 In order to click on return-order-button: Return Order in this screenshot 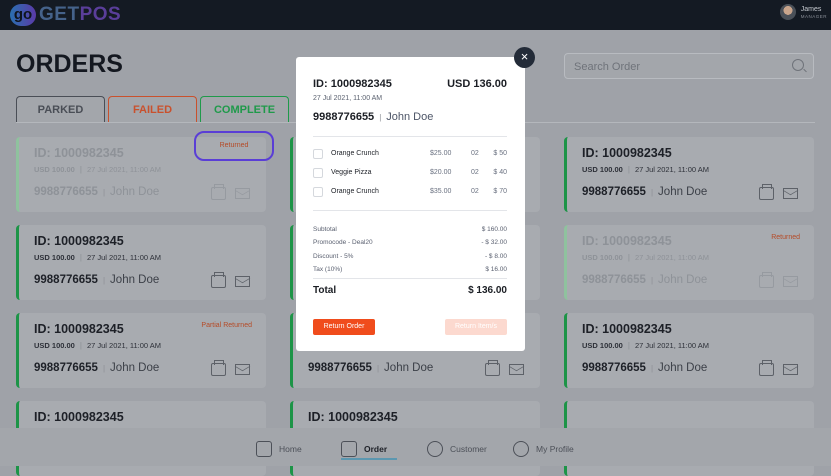, I will do `click(344, 327)`.